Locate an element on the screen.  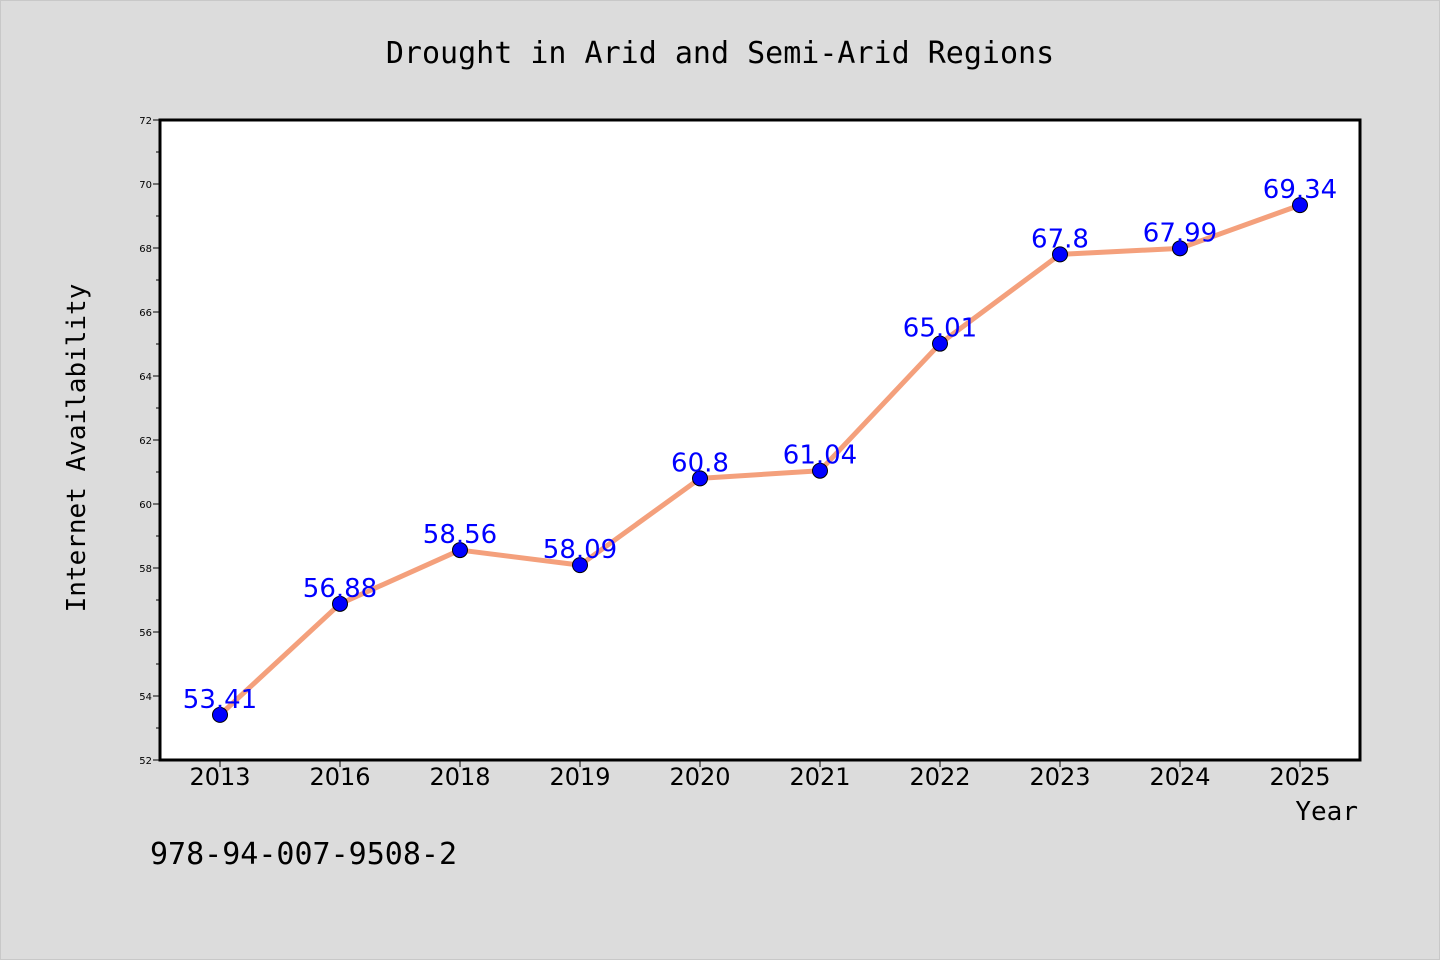
data-label: 67.99 is located at coordinates (1180, 233).